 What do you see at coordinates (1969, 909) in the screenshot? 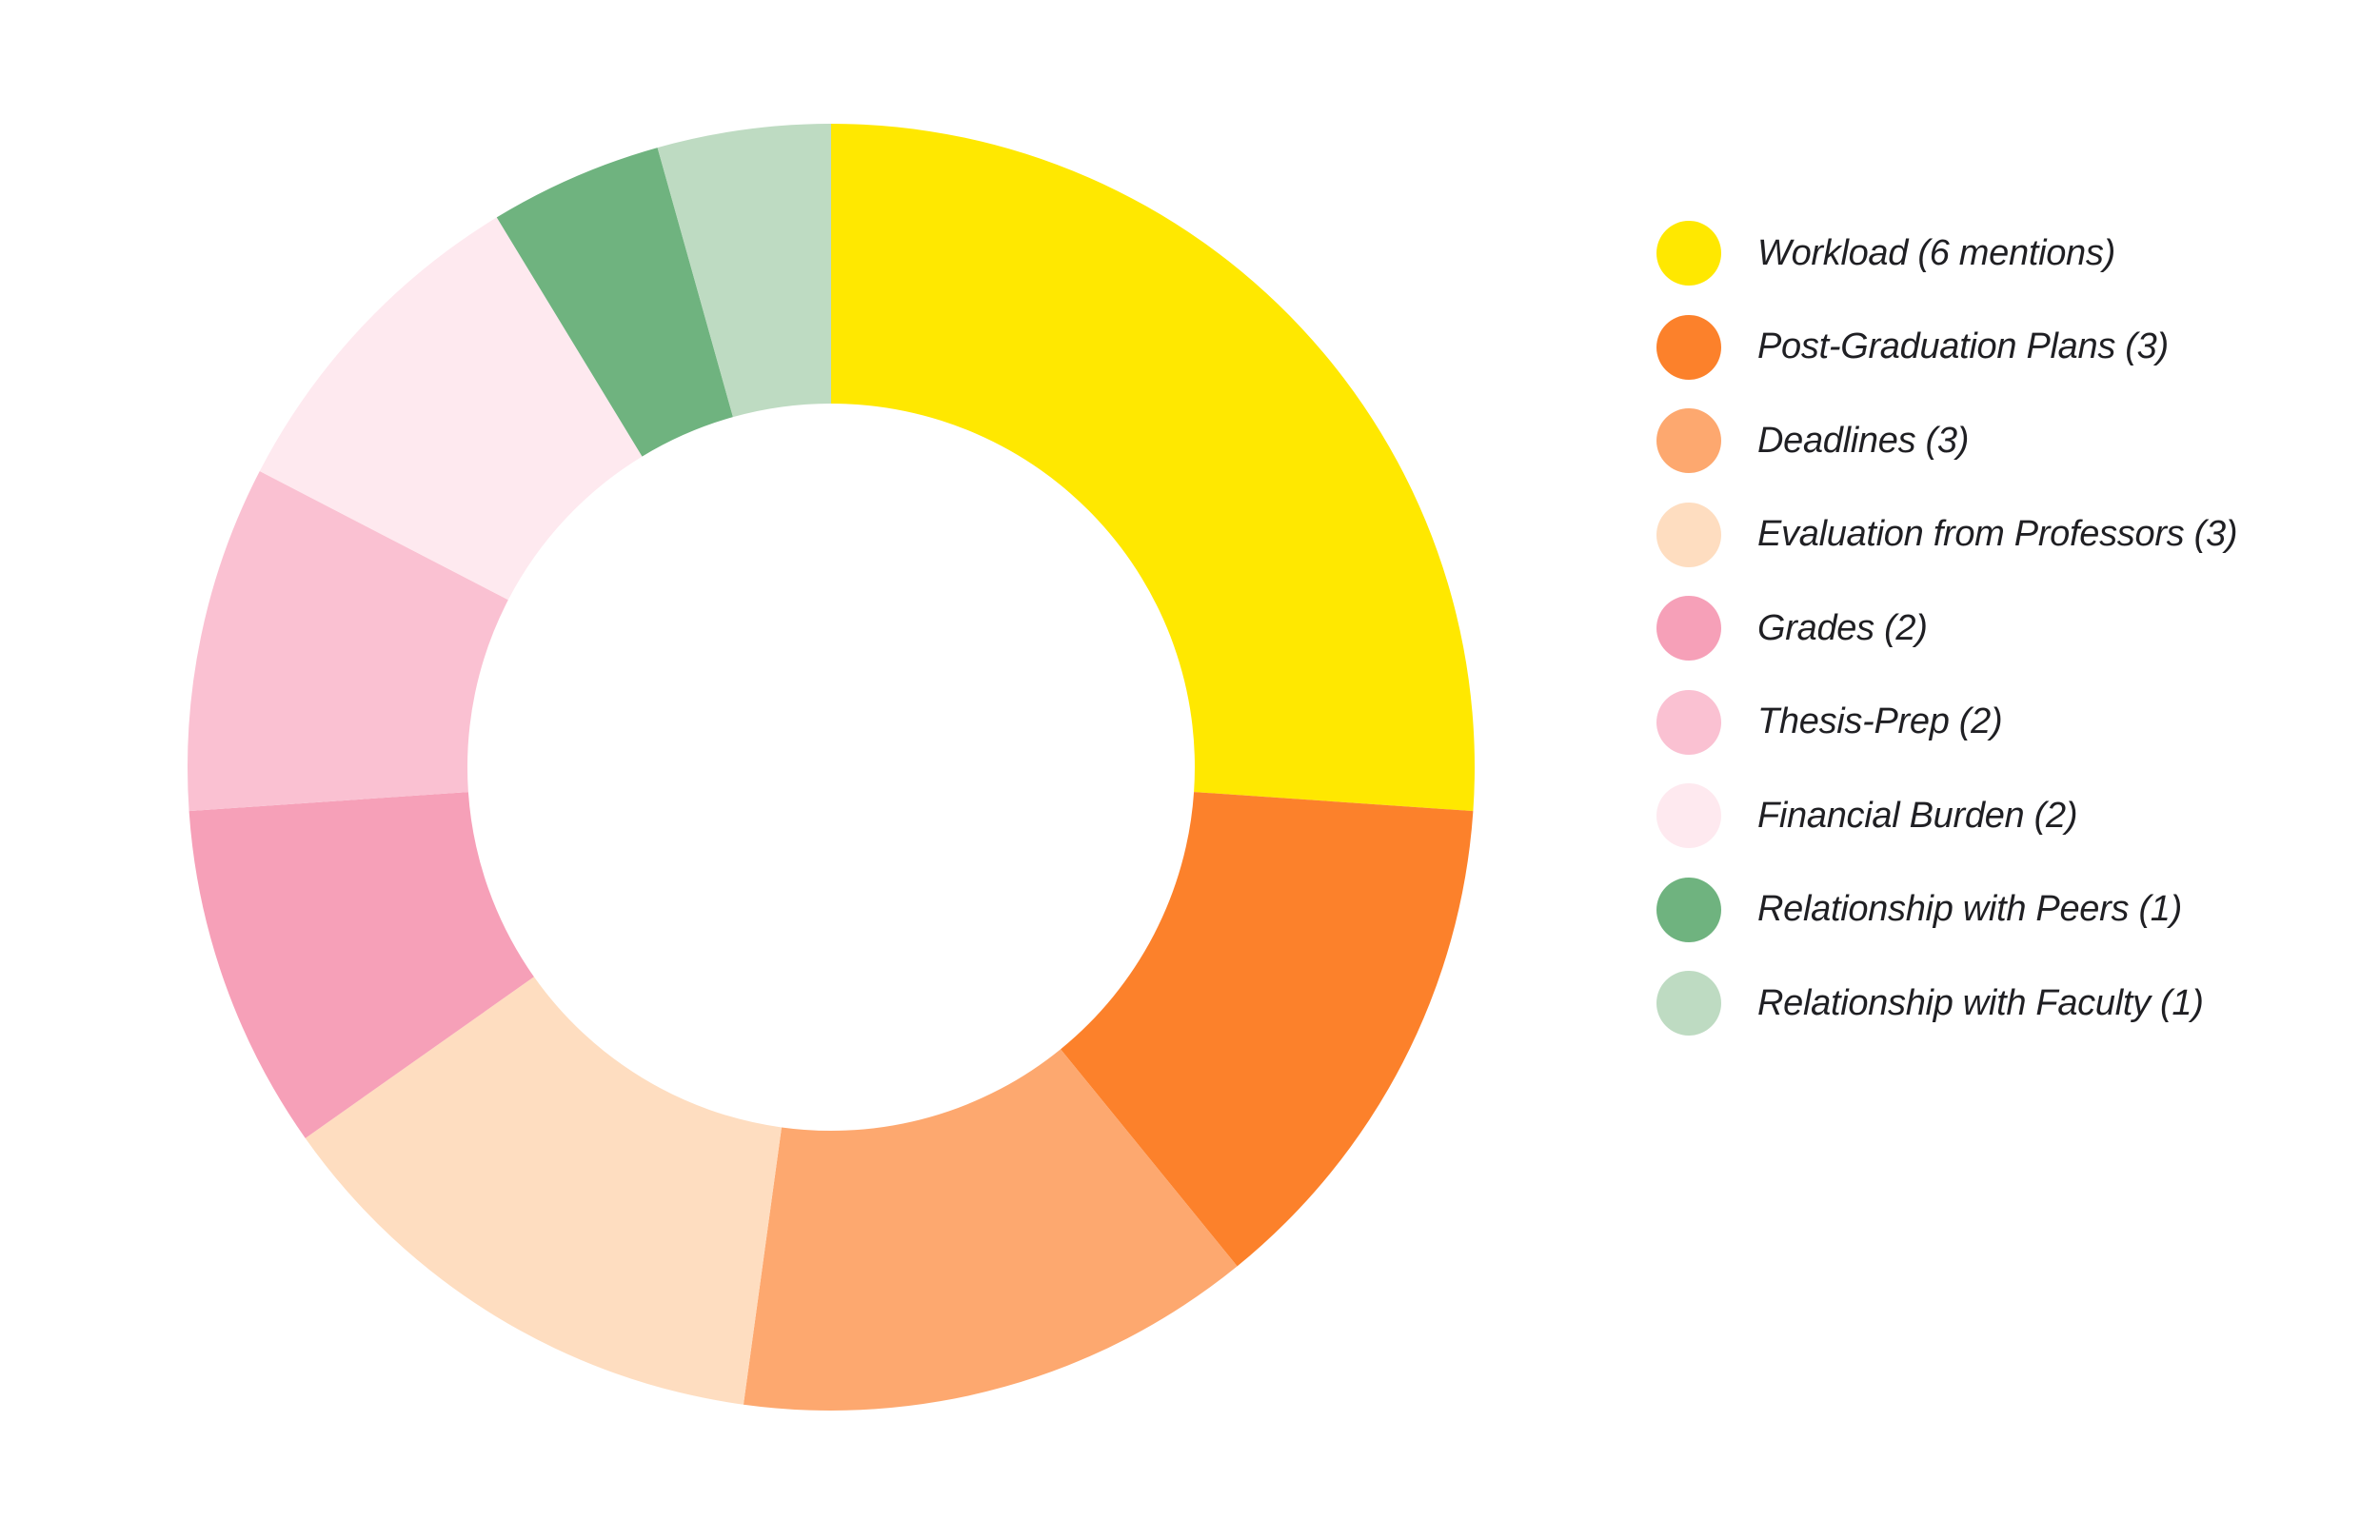
I see `legend-label: Relationship with Peers (1)` at bounding box center [1969, 909].